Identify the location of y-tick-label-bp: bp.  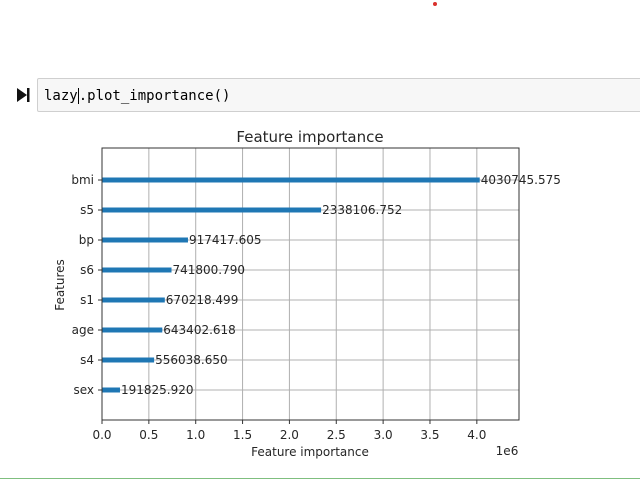
(86, 240).